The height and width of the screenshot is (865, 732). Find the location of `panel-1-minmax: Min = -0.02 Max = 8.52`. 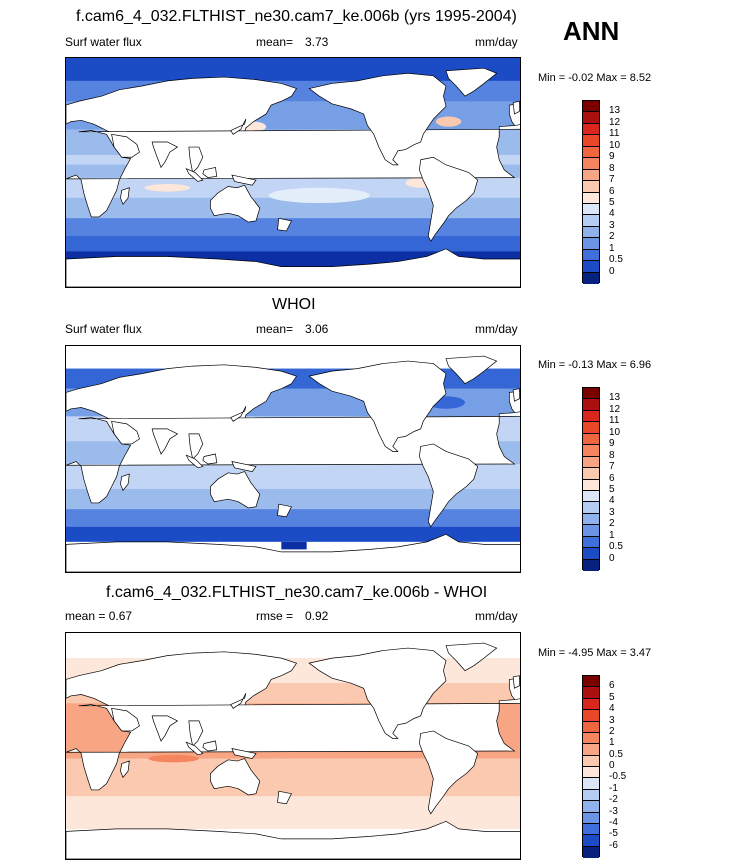

panel-1-minmax: Min = -0.02 Max = 8.52 is located at coordinates (595, 78).